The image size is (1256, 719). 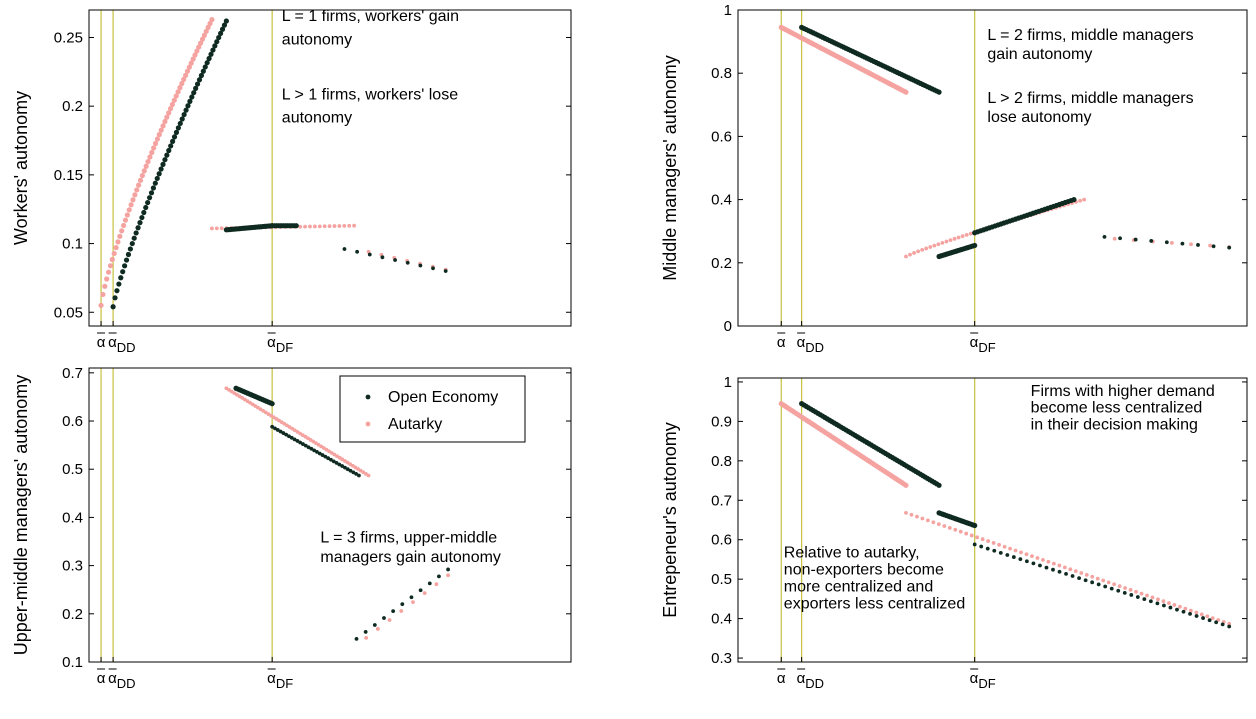 What do you see at coordinates (368, 424) in the screenshot?
I see `legend-marker-autarky` at bounding box center [368, 424].